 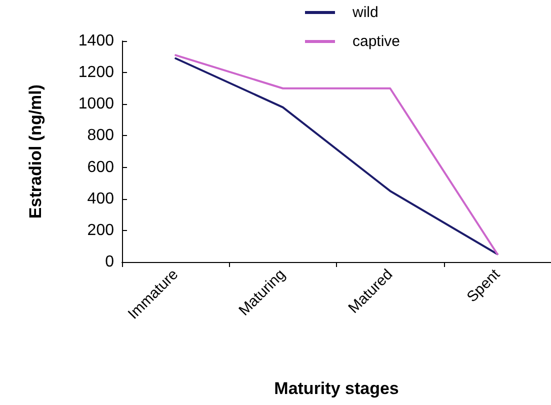 What do you see at coordinates (376, 41) in the screenshot?
I see `legend-label: captive` at bounding box center [376, 41].